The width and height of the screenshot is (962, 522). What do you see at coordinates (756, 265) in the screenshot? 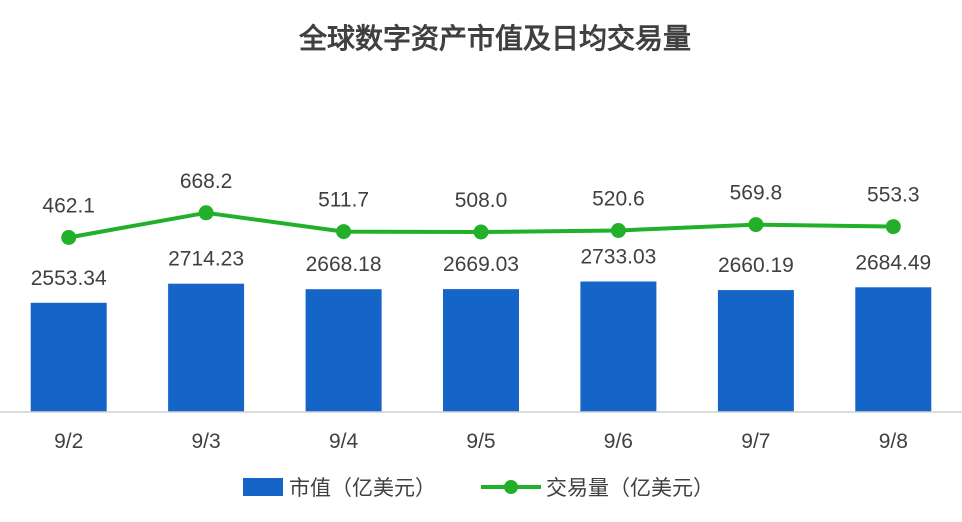
I see `bar-label-6: 2660.19` at bounding box center [756, 265].